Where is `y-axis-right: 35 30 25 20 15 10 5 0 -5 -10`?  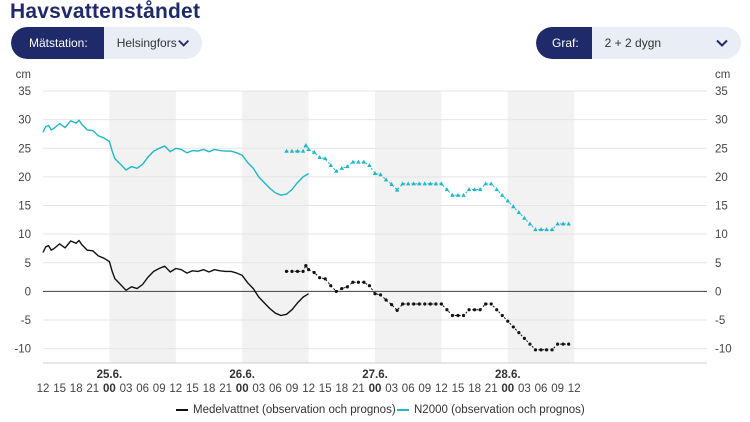
y-axis-right: 35 30 25 20 15 10 5 0 -5 -10 is located at coordinates (723, 221).